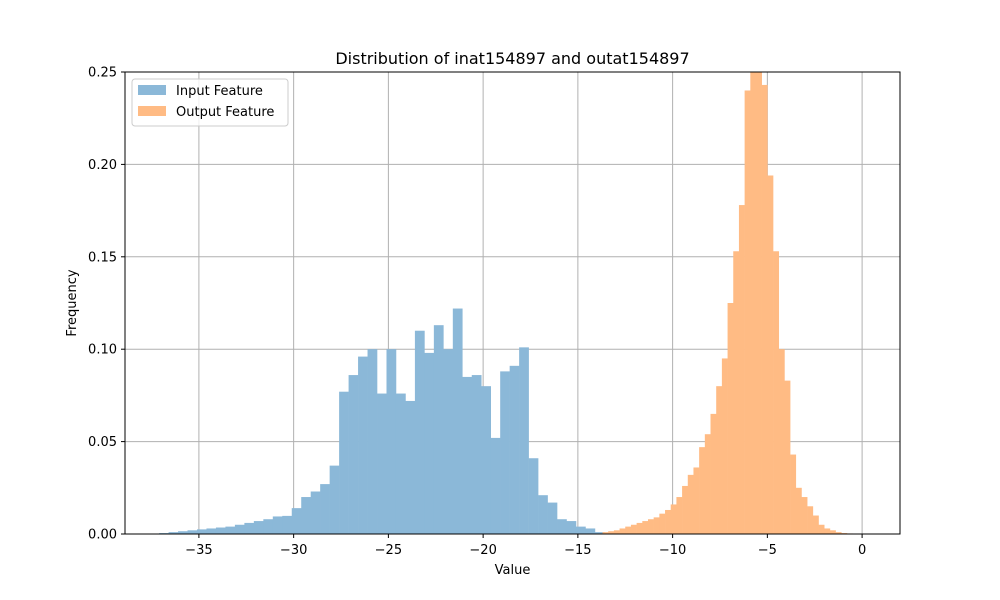 The height and width of the screenshot is (600, 1000). What do you see at coordinates (102, 73) in the screenshot?
I see `y-tick-label: 0.25` at bounding box center [102, 73].